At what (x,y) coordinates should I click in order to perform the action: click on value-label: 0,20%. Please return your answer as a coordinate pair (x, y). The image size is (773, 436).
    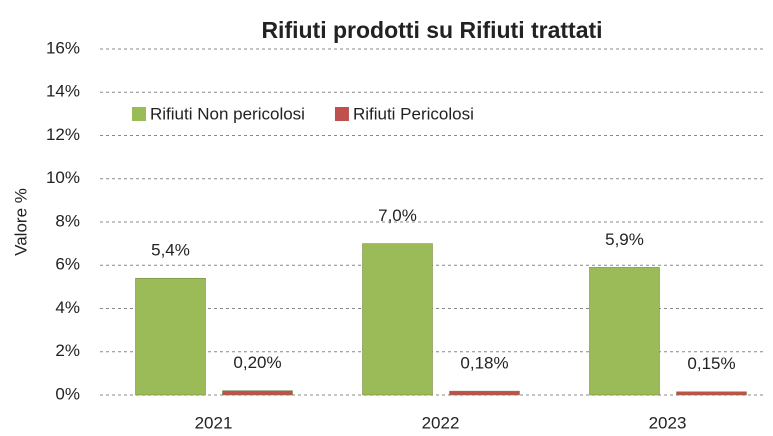
    Looking at the image, I should click on (257, 362).